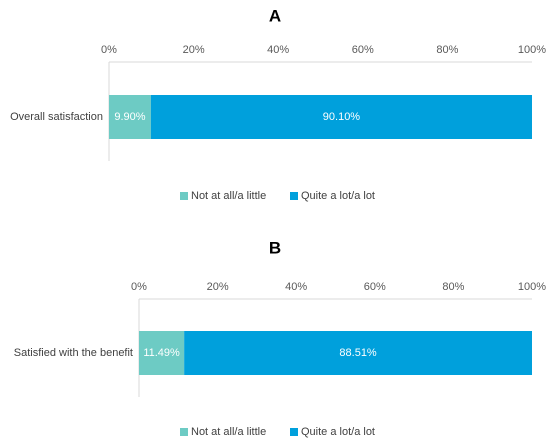  I want to click on category-label: Satisfied with the benefit, so click(73, 353).